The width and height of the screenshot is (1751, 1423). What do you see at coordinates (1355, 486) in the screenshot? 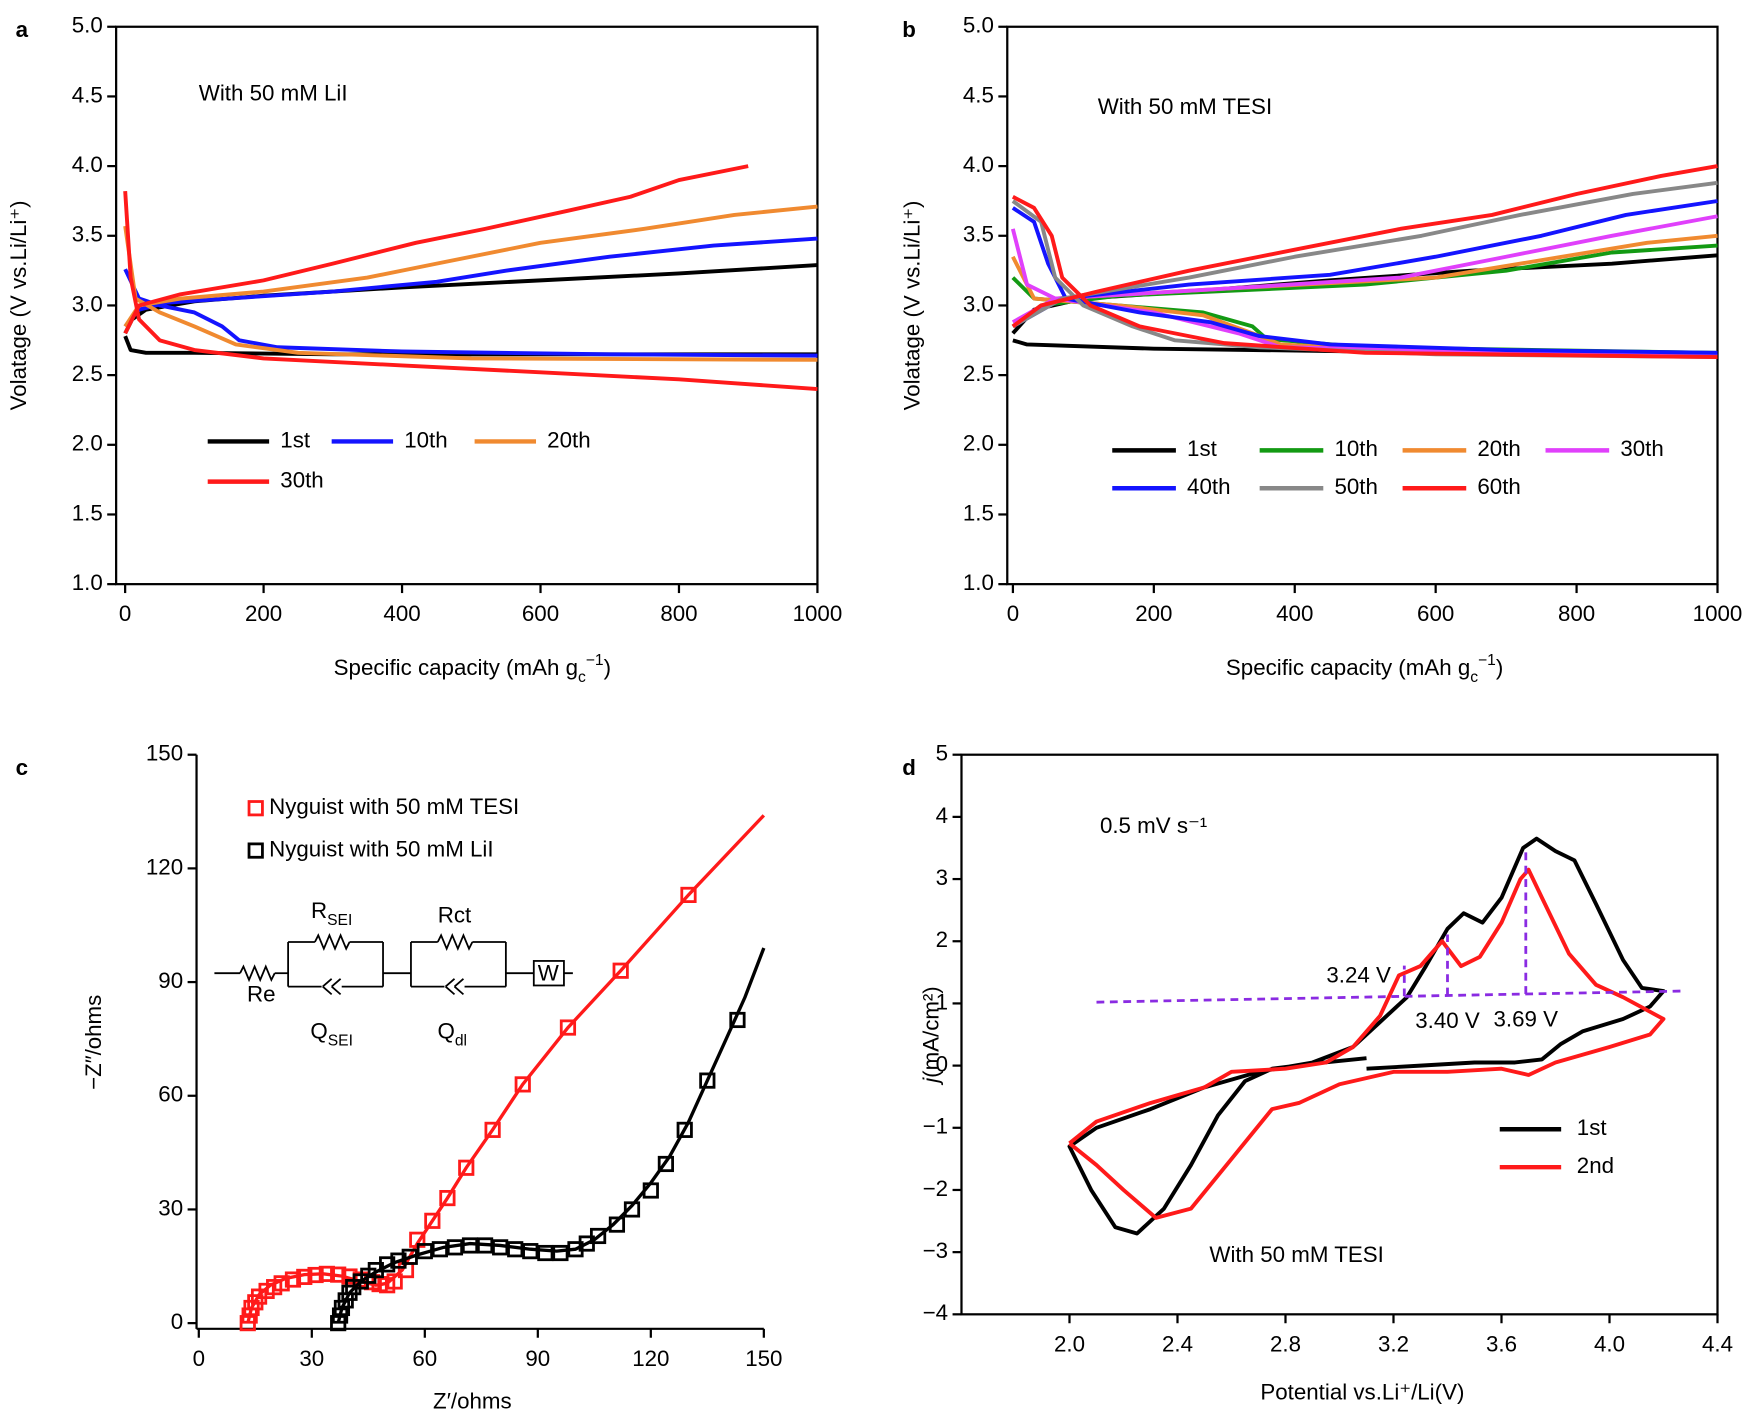
I see `legend-label: 50th` at bounding box center [1355, 486].